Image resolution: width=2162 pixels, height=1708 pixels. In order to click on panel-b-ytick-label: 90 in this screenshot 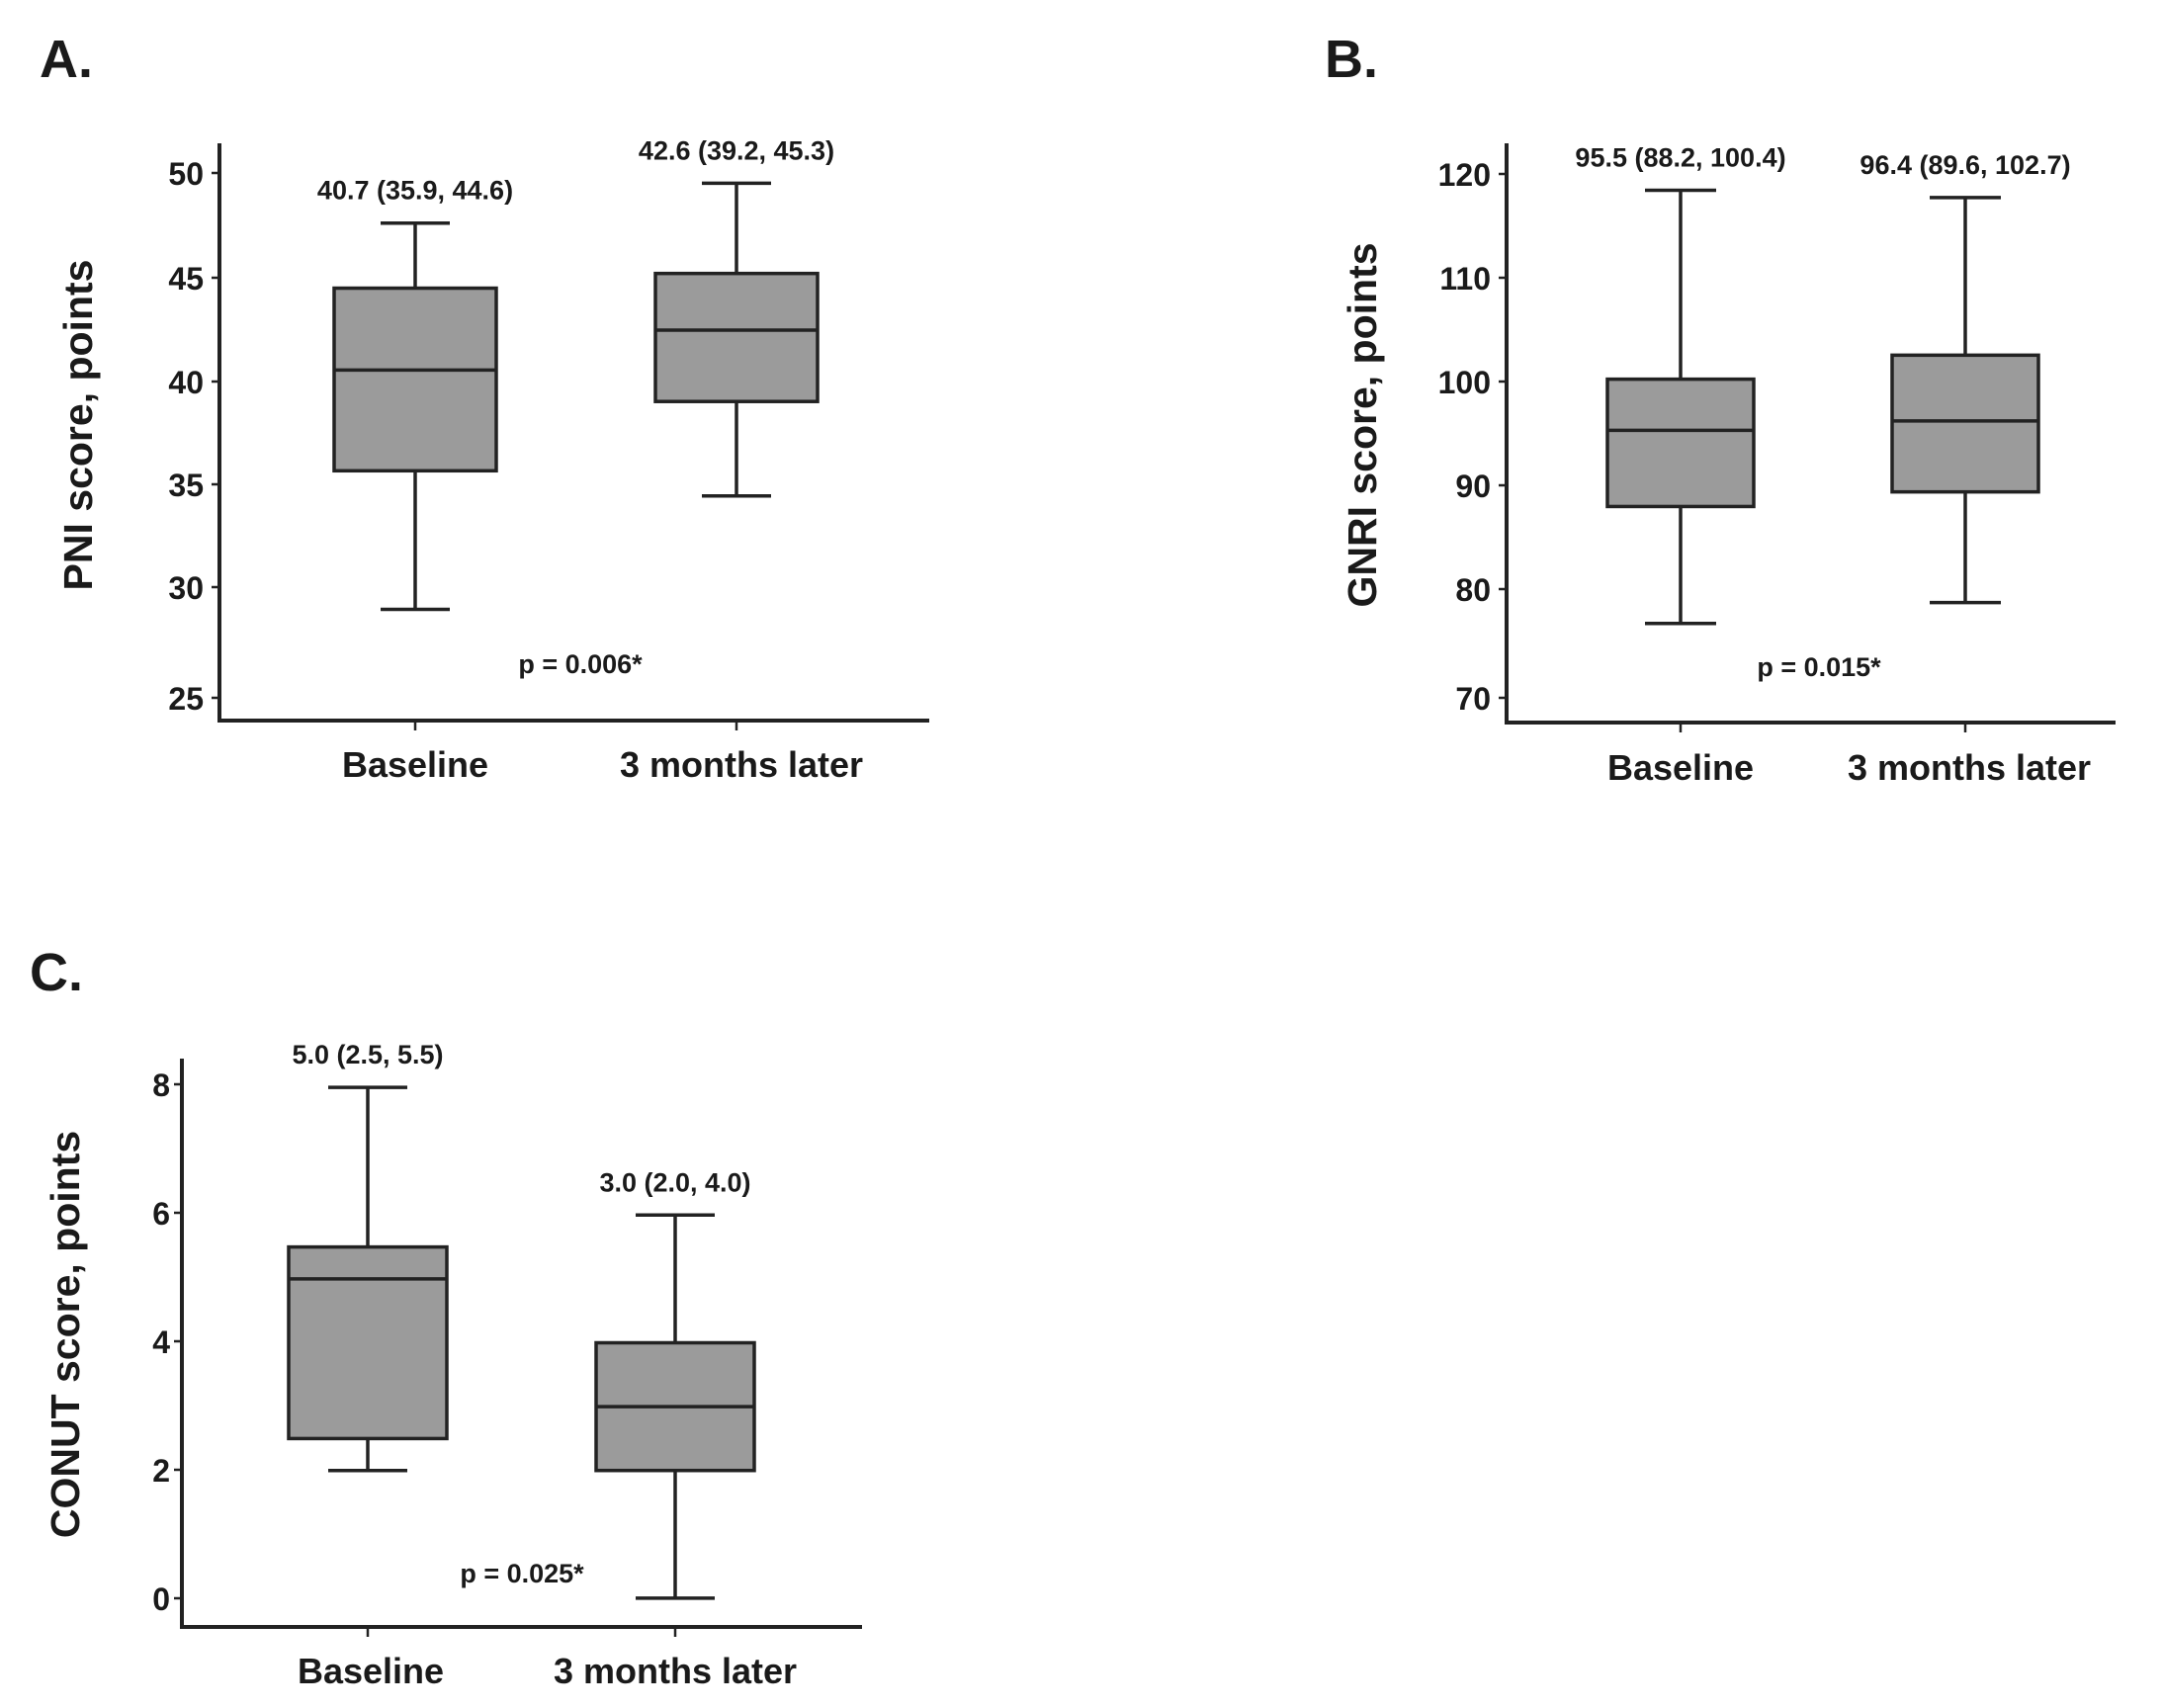, I will do `click(1473, 486)`.